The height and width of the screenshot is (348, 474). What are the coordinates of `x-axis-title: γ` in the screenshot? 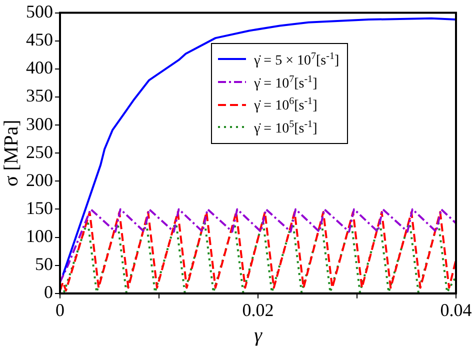 It's located at (259, 335).